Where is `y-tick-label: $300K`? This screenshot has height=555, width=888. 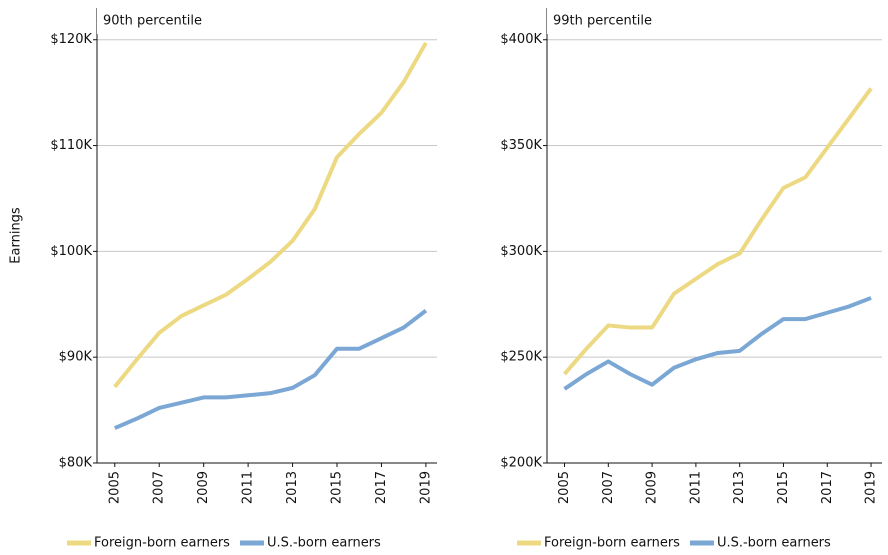 y-tick-label: $300K is located at coordinates (521, 251).